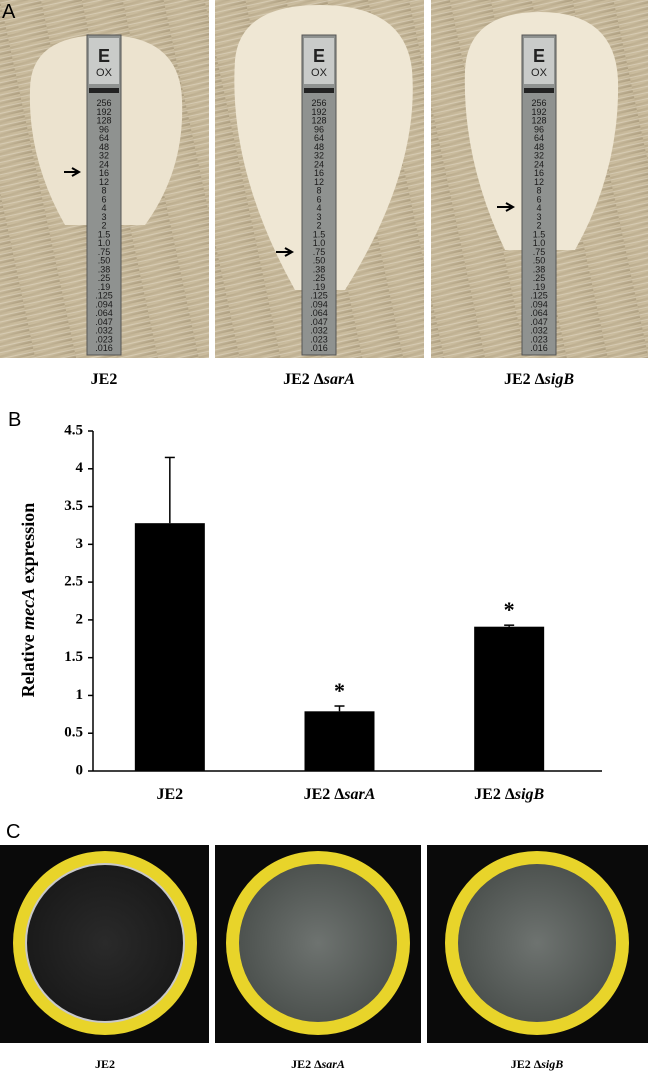  Describe the element at coordinates (80, 619) in the screenshot. I see `y-tick-label: 2` at that location.